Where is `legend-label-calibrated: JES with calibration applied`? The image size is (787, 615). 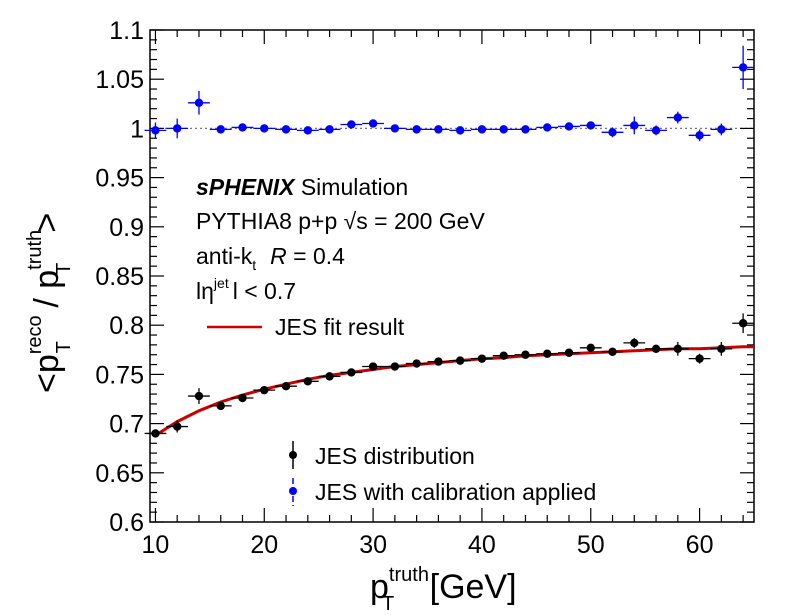
legend-label-calibrated: JES with calibration applied is located at coordinates (455, 492).